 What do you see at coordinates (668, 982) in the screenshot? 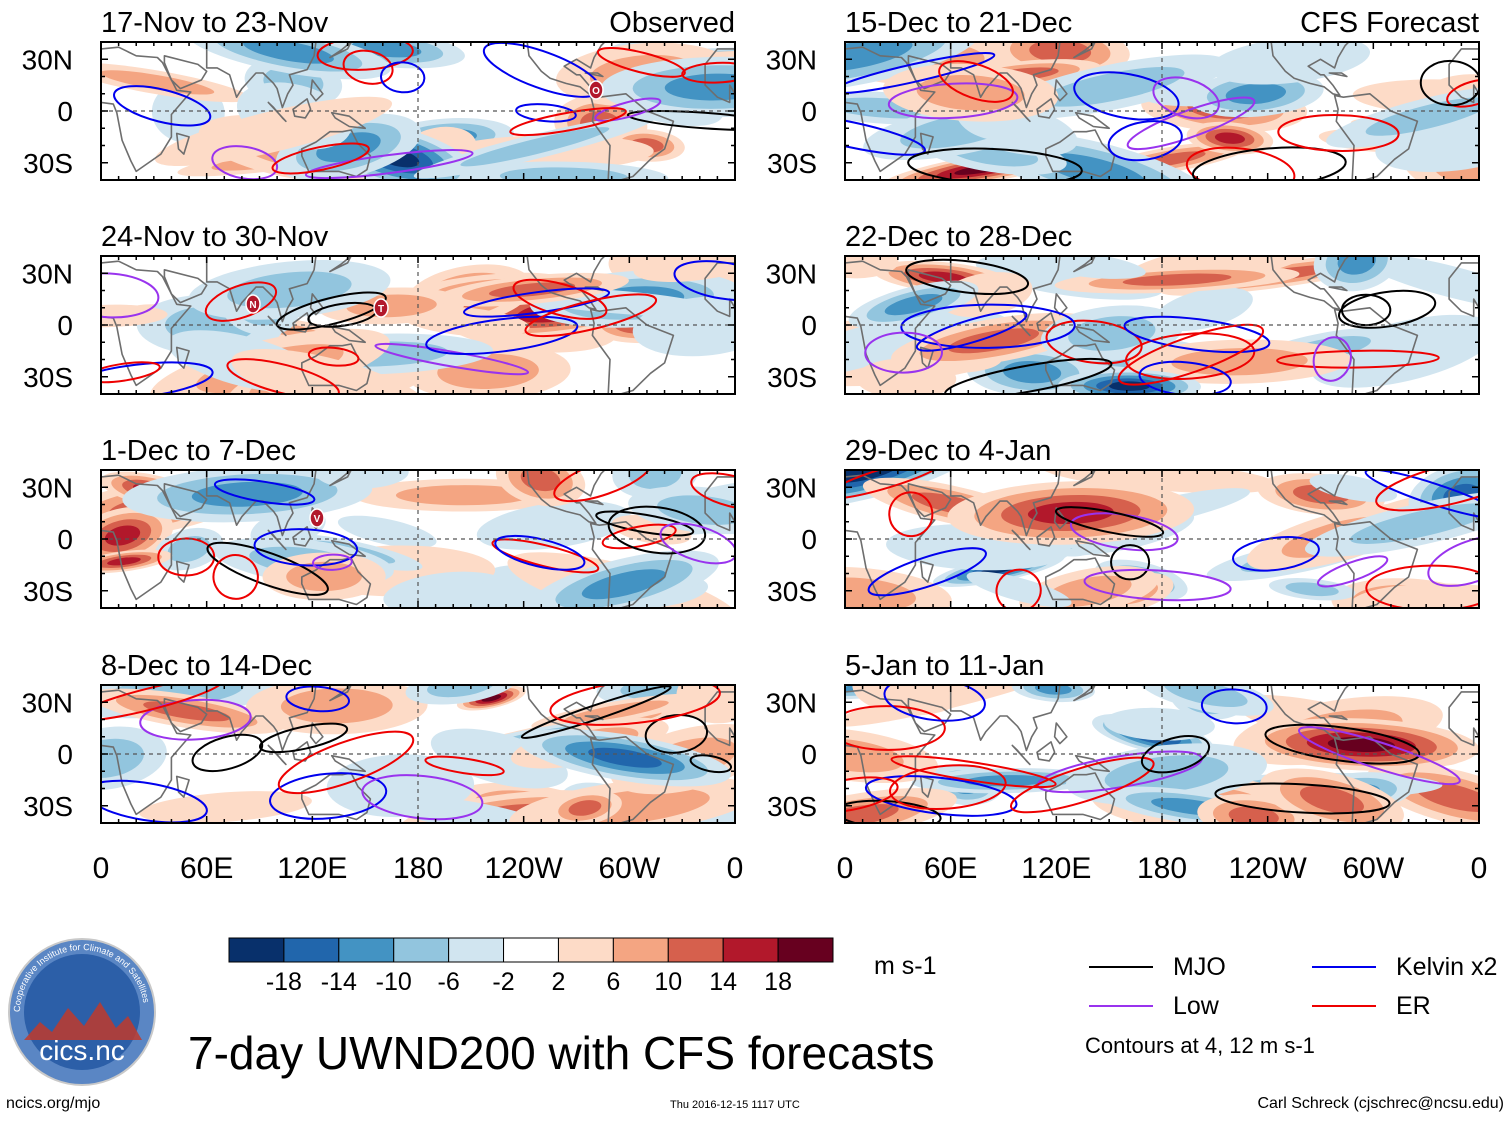
I see `colorbar-level-label: 10` at bounding box center [668, 982].